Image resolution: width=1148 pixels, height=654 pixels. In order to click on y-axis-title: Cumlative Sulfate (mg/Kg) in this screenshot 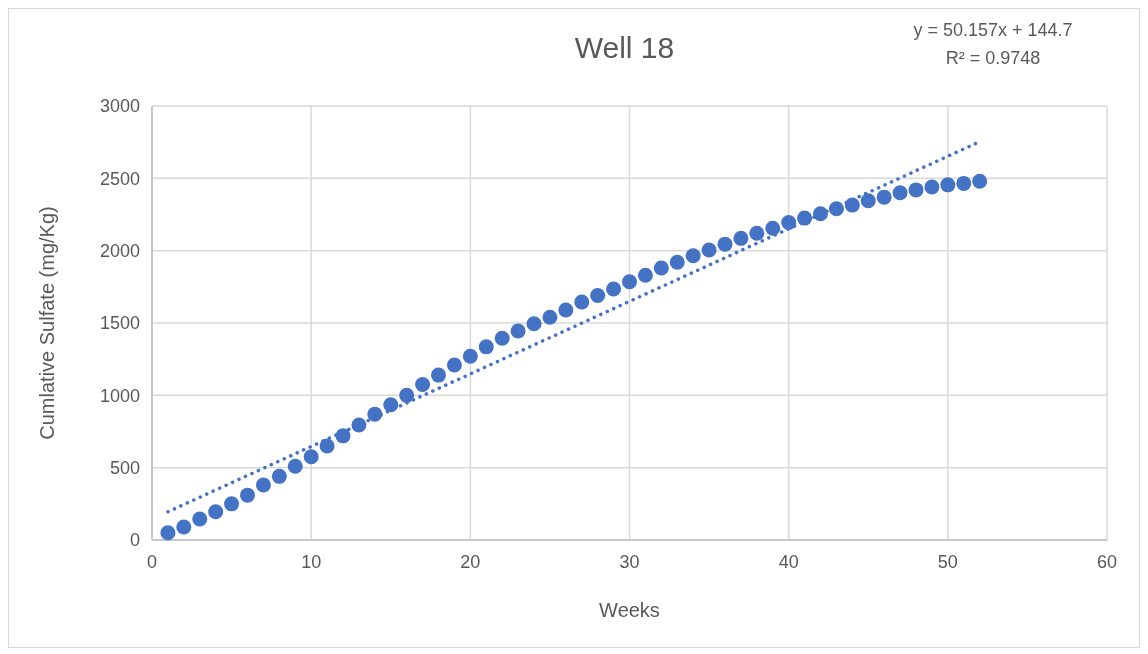, I will do `click(47, 323)`.